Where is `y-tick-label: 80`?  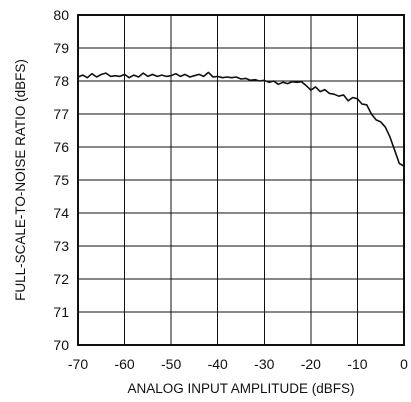 y-tick-label: 80 is located at coordinates (61, 15).